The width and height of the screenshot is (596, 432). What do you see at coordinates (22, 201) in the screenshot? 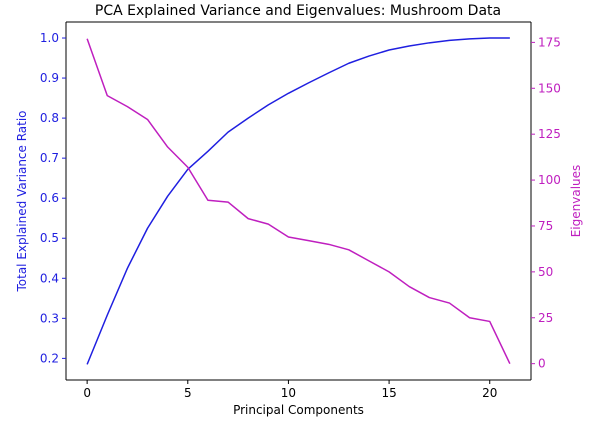
I see `y-left-axis-title: Total Explained Variance Ratio` at bounding box center [22, 201].